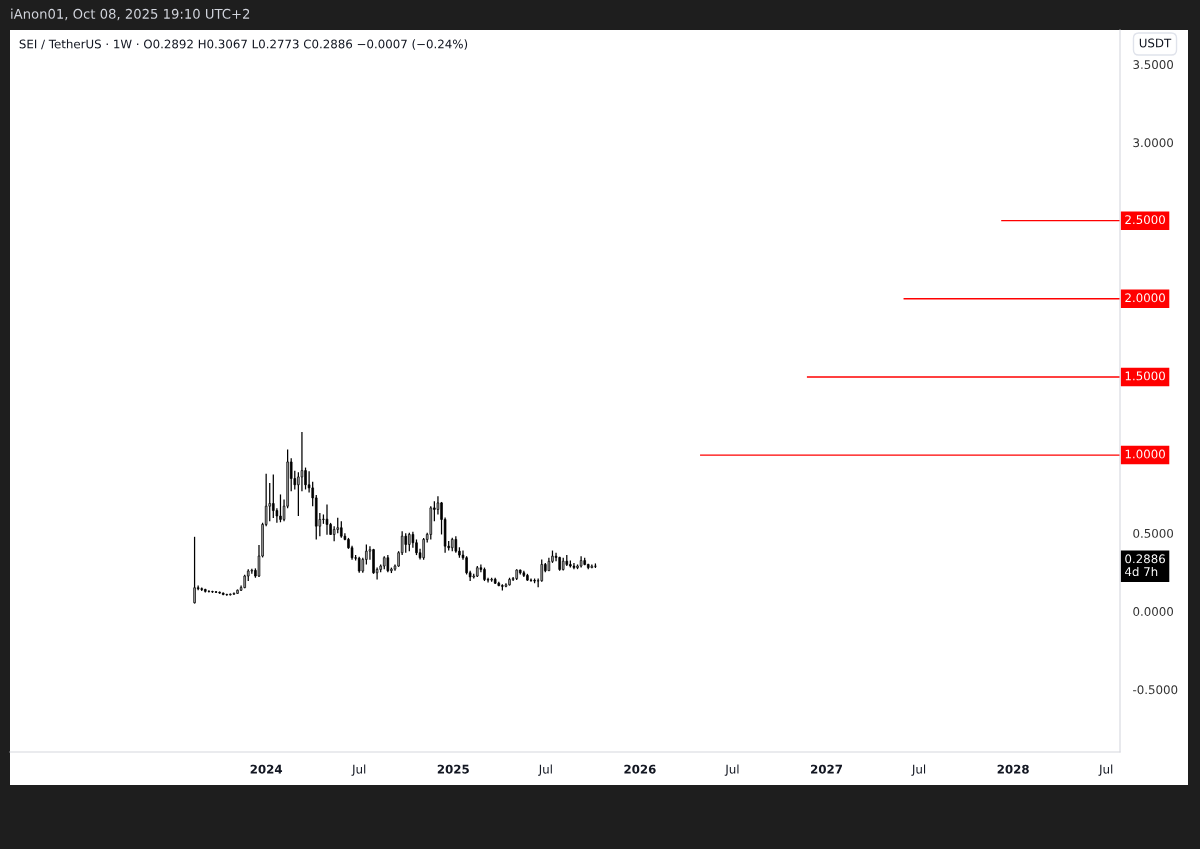  Describe the element at coordinates (453, 769) in the screenshot. I see `x-tick-label: 2025` at that location.